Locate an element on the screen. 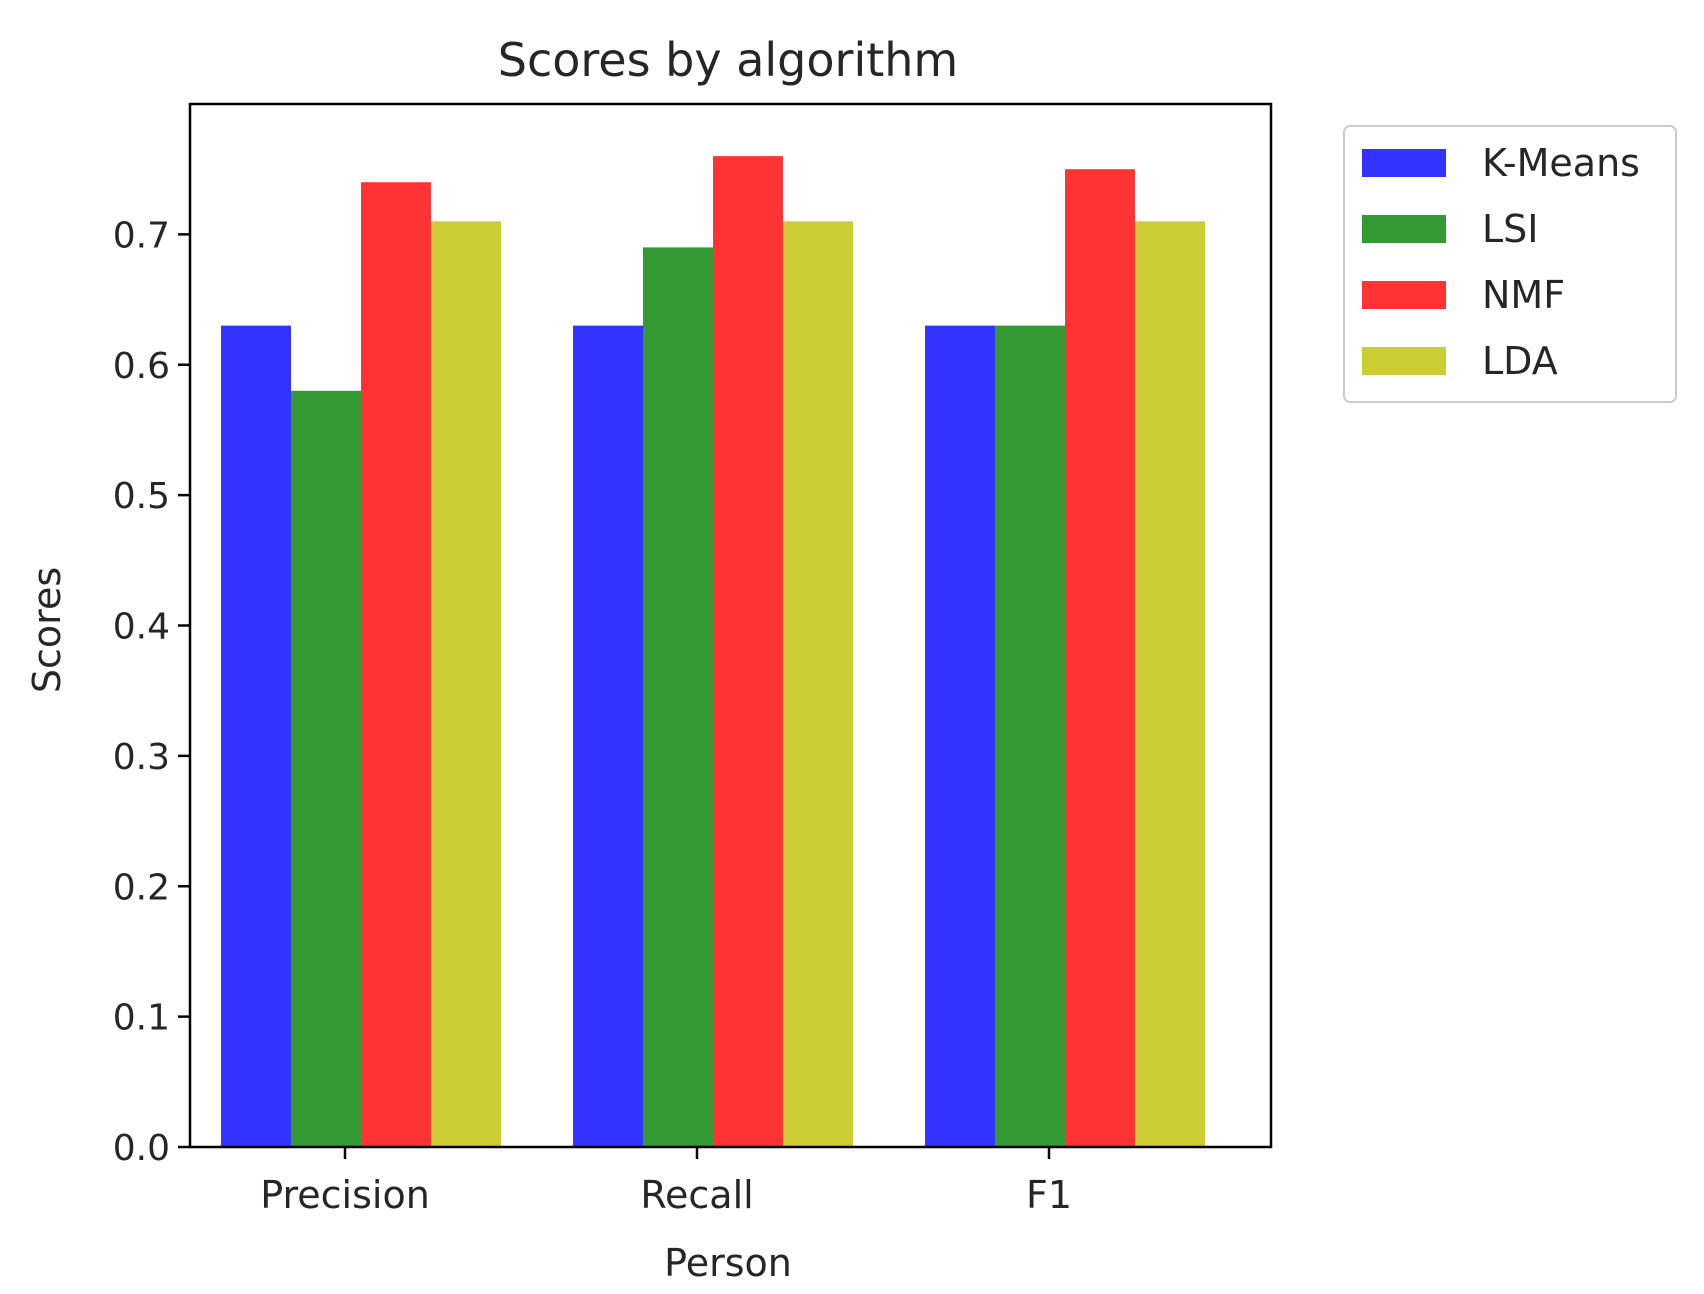 This screenshot has height=1294, width=1704. x-tick-label: Recall is located at coordinates (696, 1195).